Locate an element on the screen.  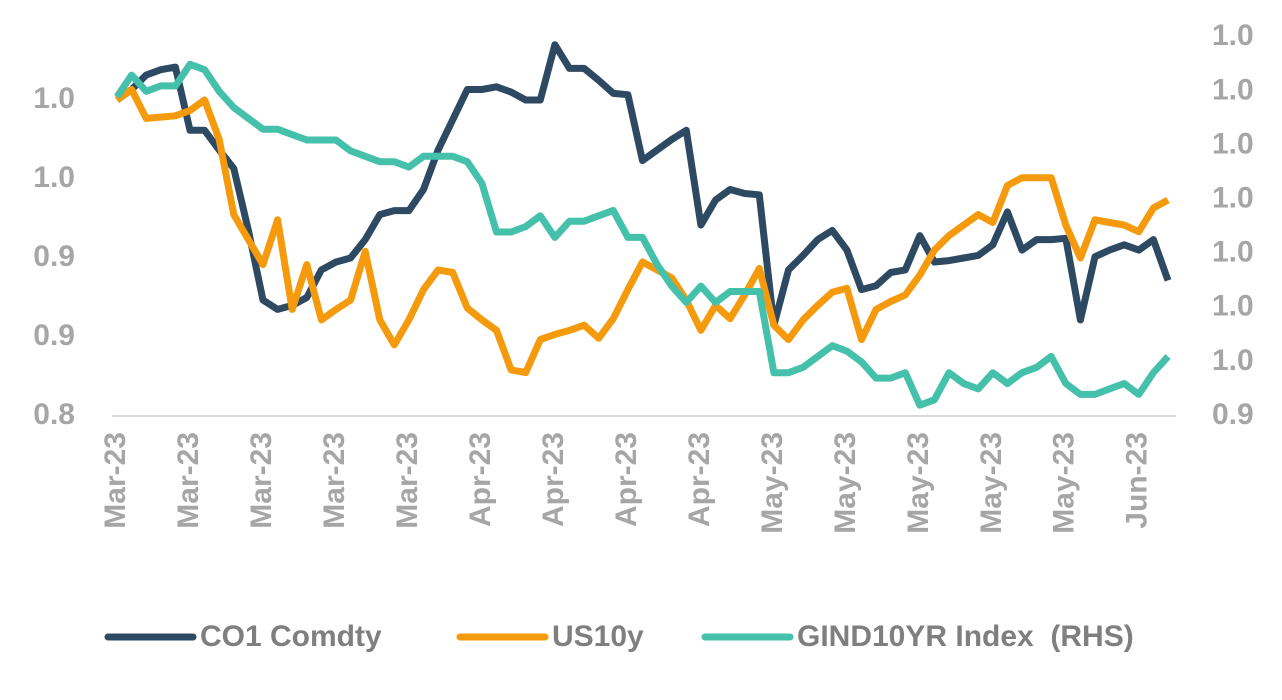
legend-label: CO1 Comdty is located at coordinates (291, 636).